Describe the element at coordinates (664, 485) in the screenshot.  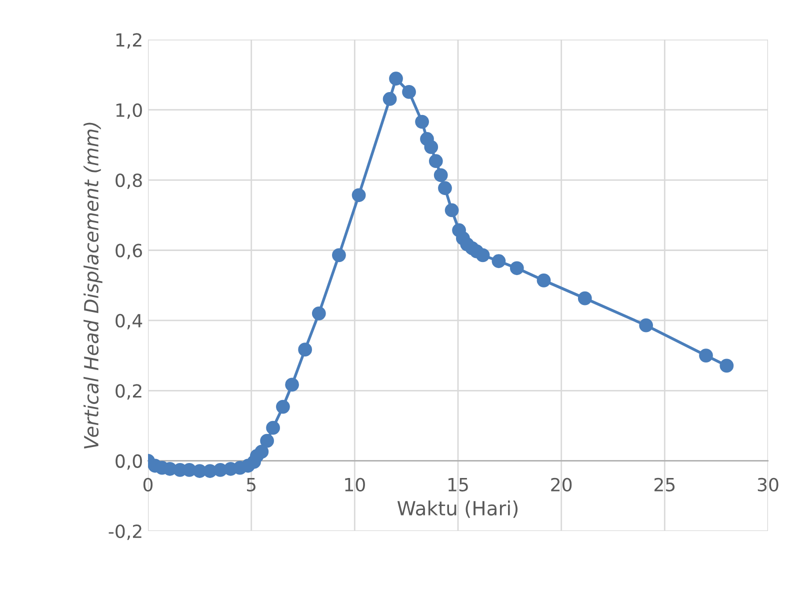
I see `x-tick-label: 25` at that location.